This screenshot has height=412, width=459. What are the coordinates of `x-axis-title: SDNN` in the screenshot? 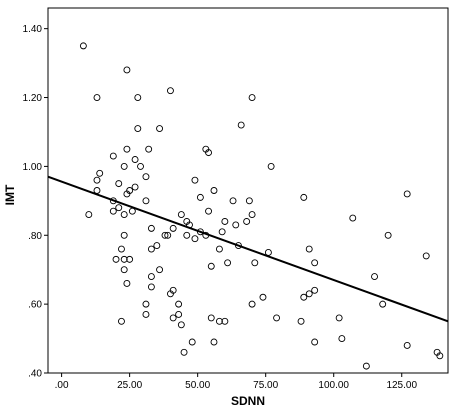 It's located at (248, 401).